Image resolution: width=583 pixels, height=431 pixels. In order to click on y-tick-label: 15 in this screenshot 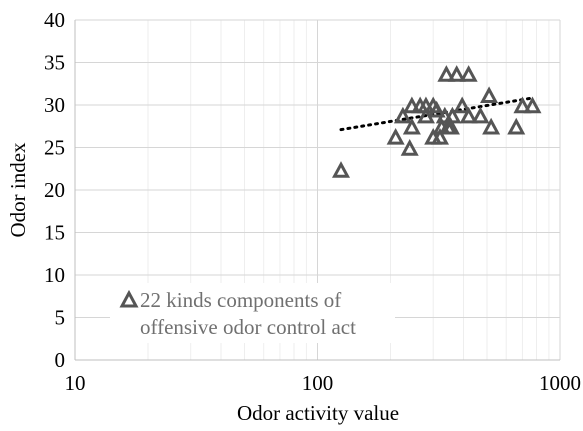, I will do `click(54, 233)`.